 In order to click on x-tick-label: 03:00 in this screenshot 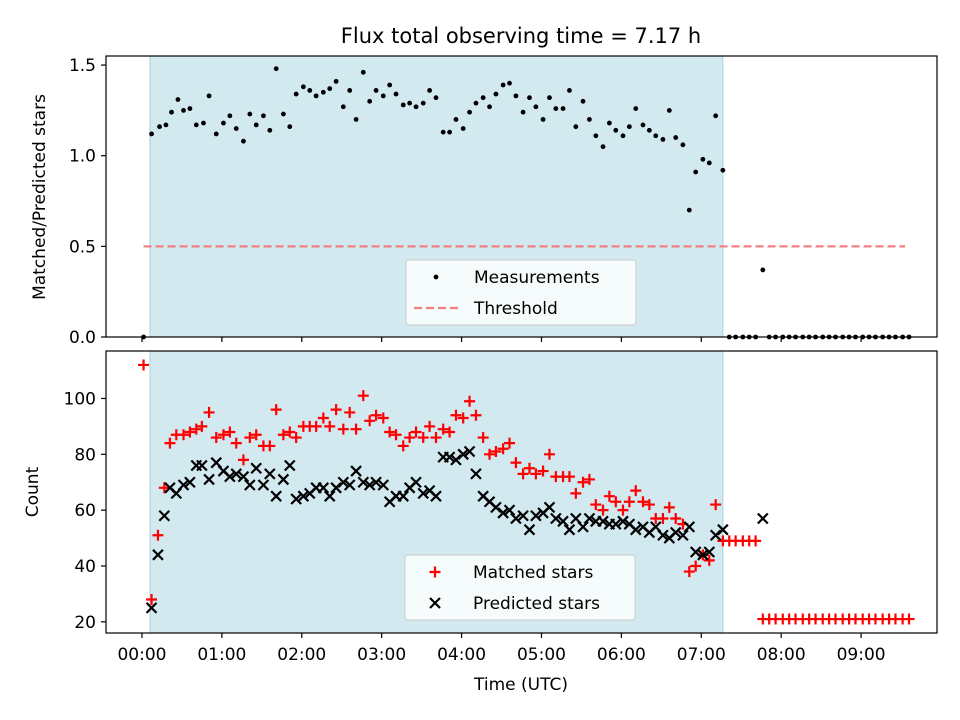, I will do `click(381, 655)`.